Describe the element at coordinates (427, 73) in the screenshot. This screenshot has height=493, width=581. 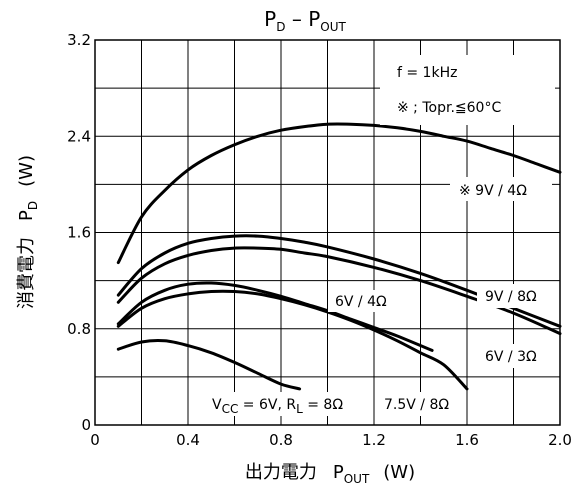
I see `frequency-note: f = 1kHz` at that location.